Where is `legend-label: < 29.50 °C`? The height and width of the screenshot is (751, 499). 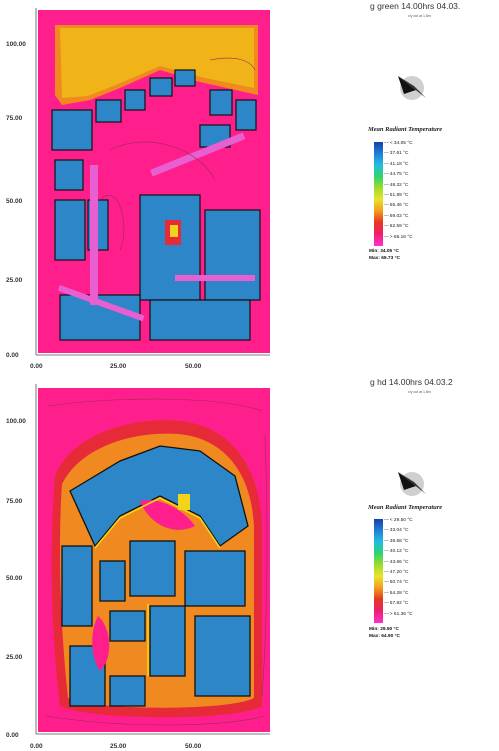
legend-label: < 29.50 °C is located at coordinates (398, 521).